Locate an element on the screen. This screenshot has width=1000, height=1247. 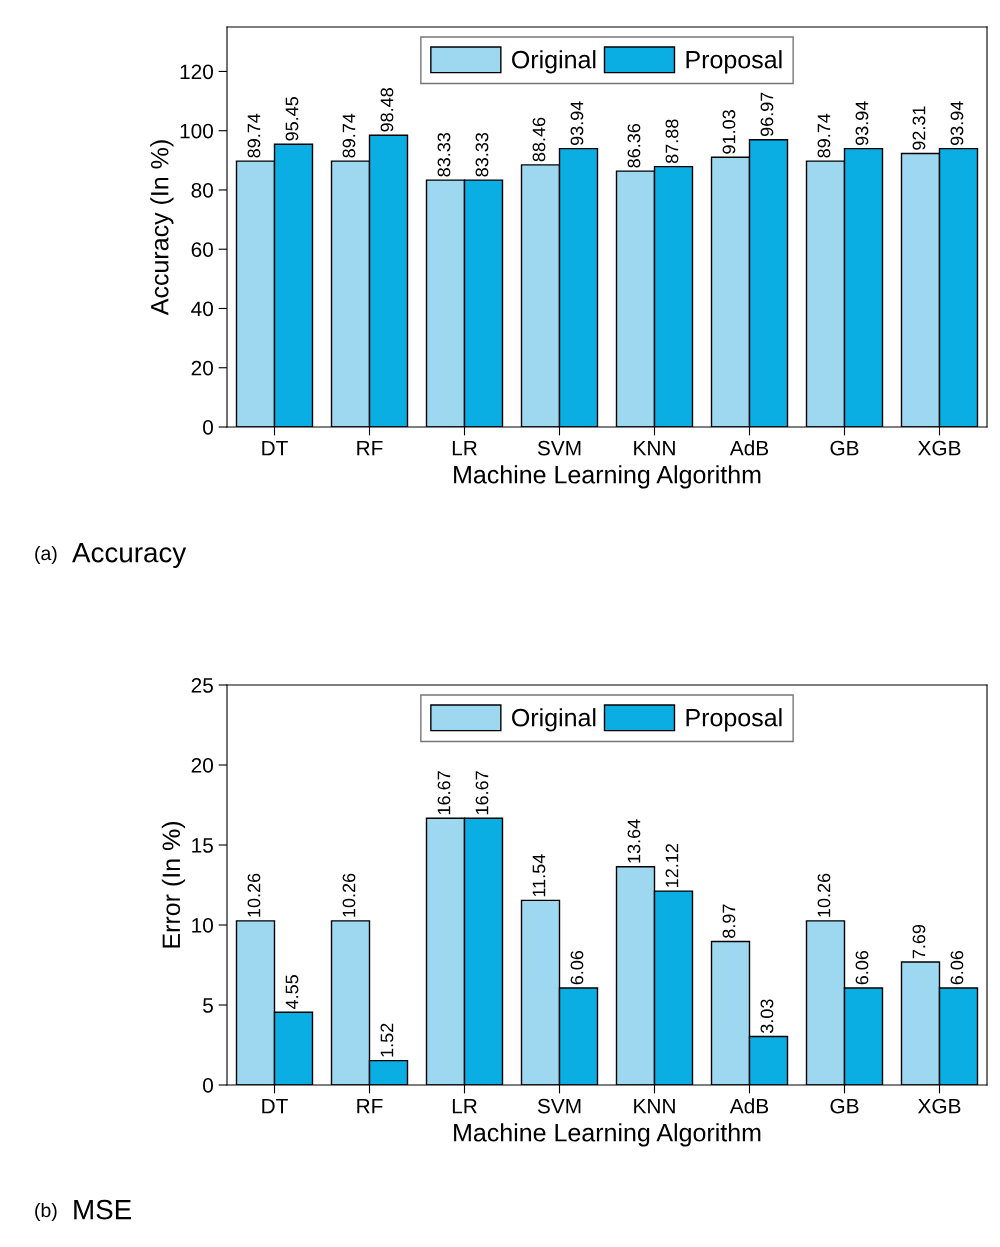
y-tick-label: 15 is located at coordinates (202, 845).